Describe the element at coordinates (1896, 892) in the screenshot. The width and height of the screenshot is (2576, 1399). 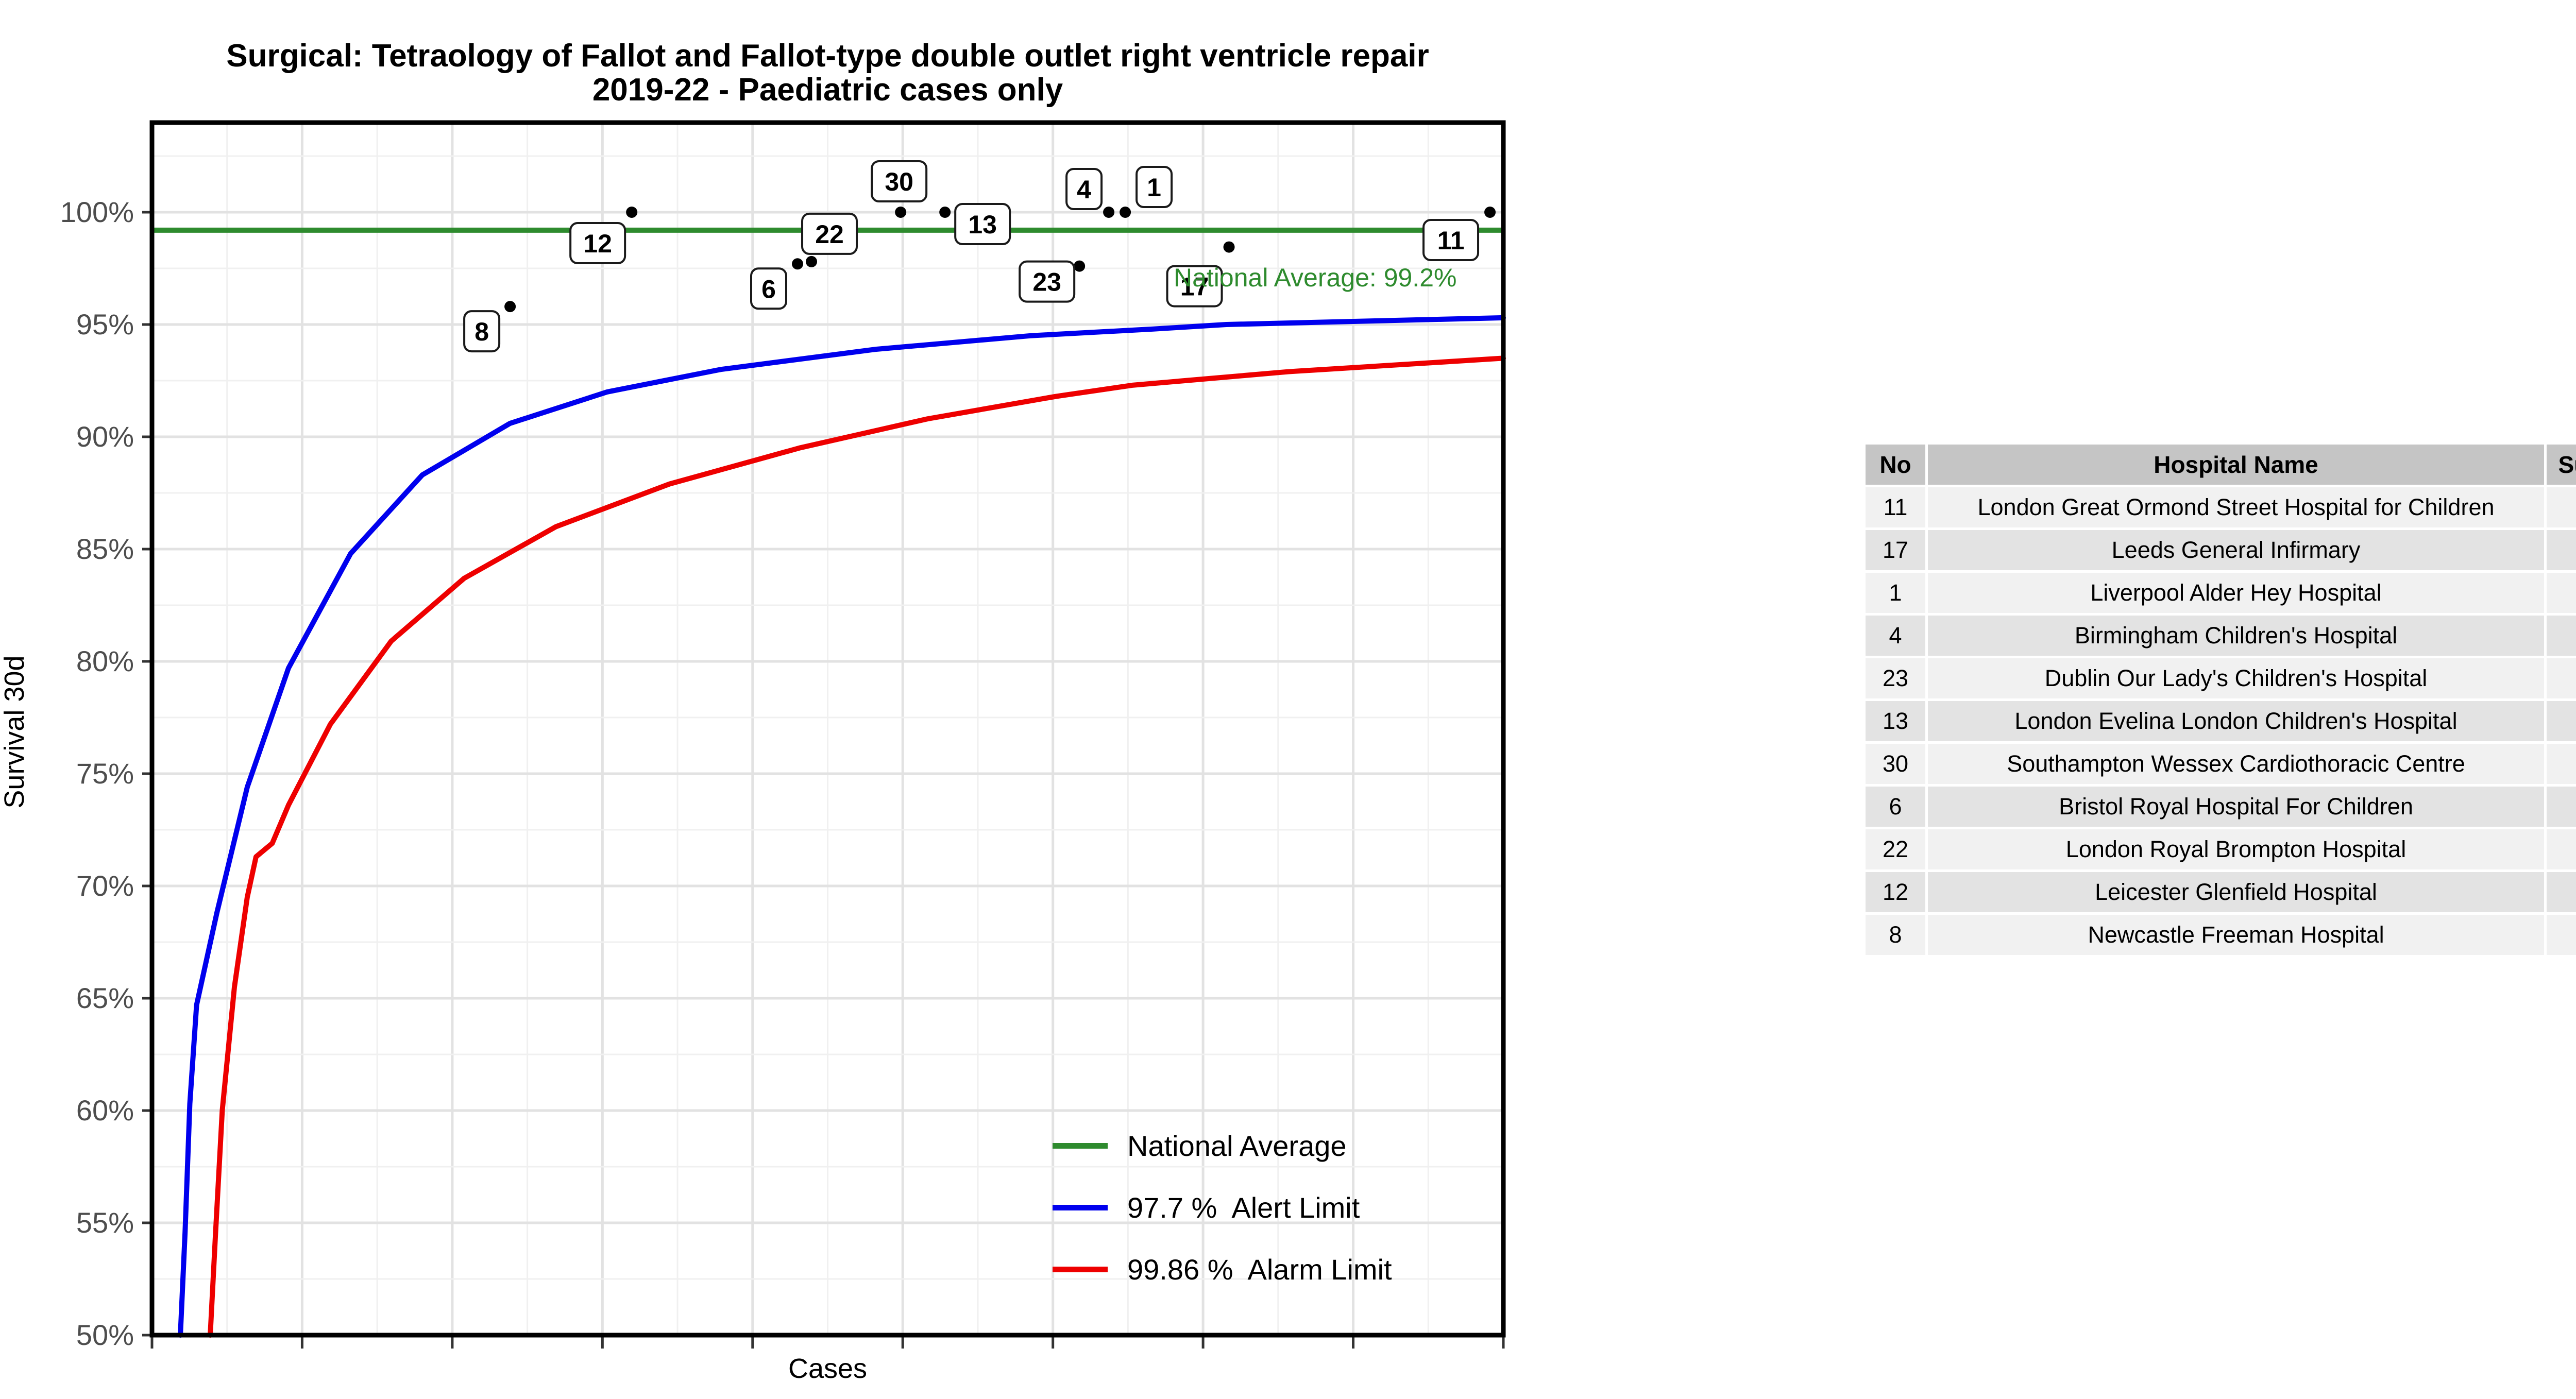
I see `hospital-no: 12` at that location.